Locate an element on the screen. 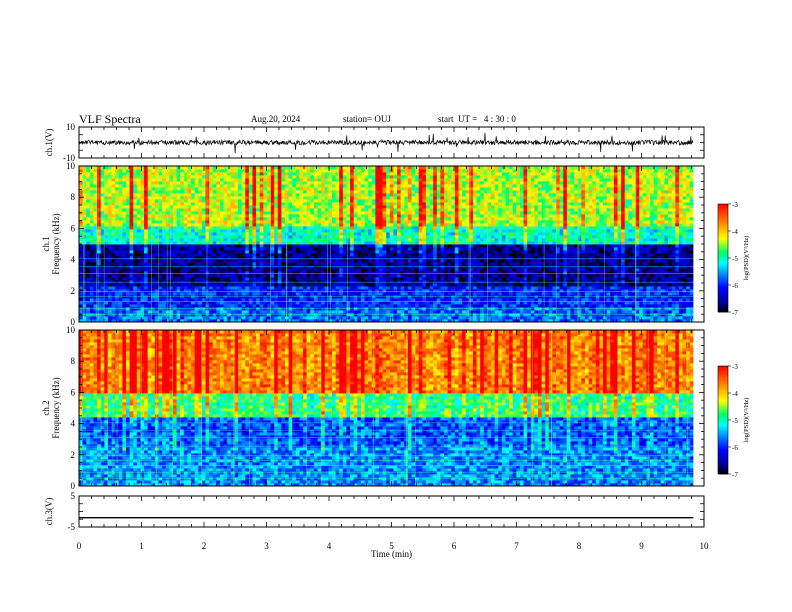 The width and height of the screenshot is (792, 612). ch1-waveform-trace is located at coordinates (386, 143).